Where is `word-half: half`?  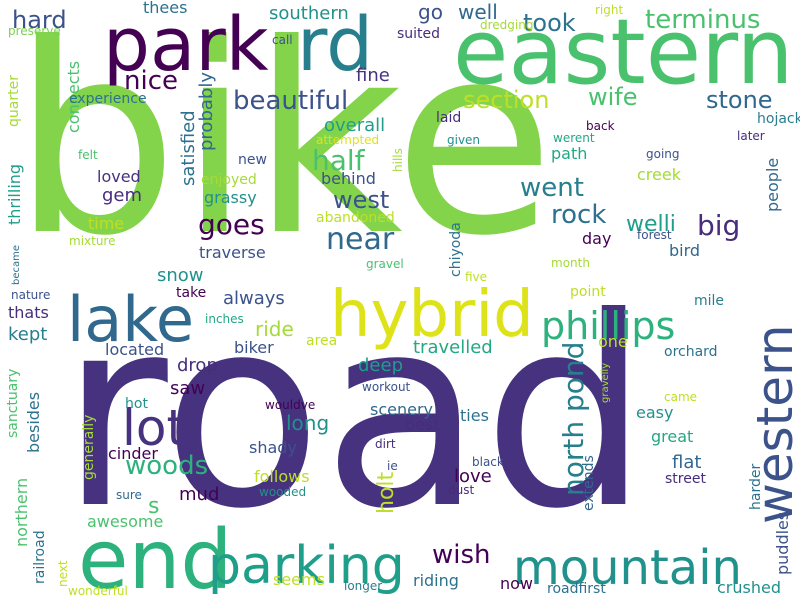
word-half: half is located at coordinates (338, 160).